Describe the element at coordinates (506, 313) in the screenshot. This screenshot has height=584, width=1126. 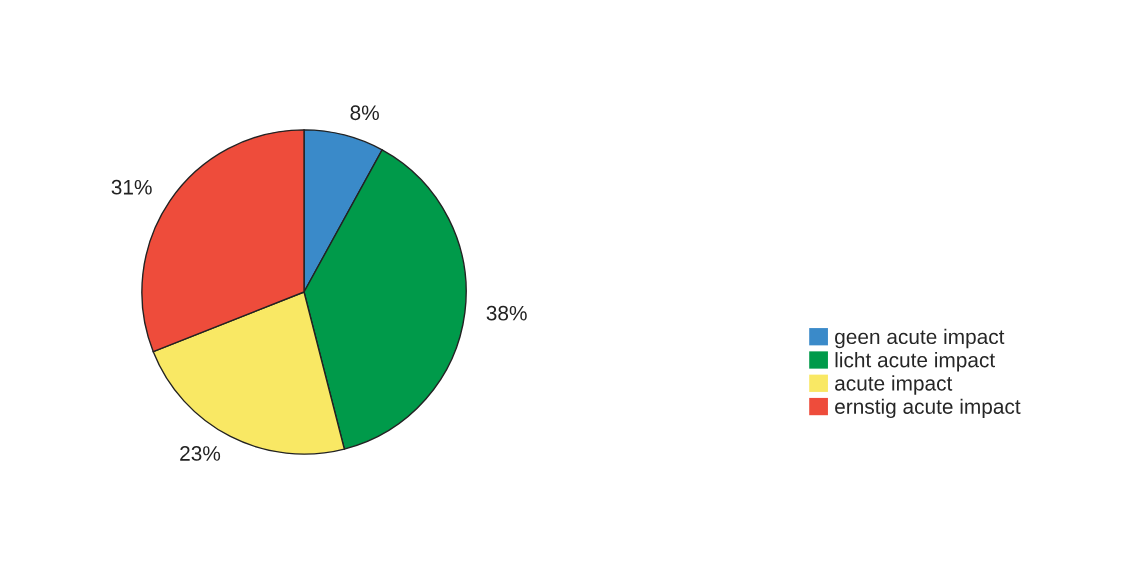
I see `data-label: 38%` at that location.